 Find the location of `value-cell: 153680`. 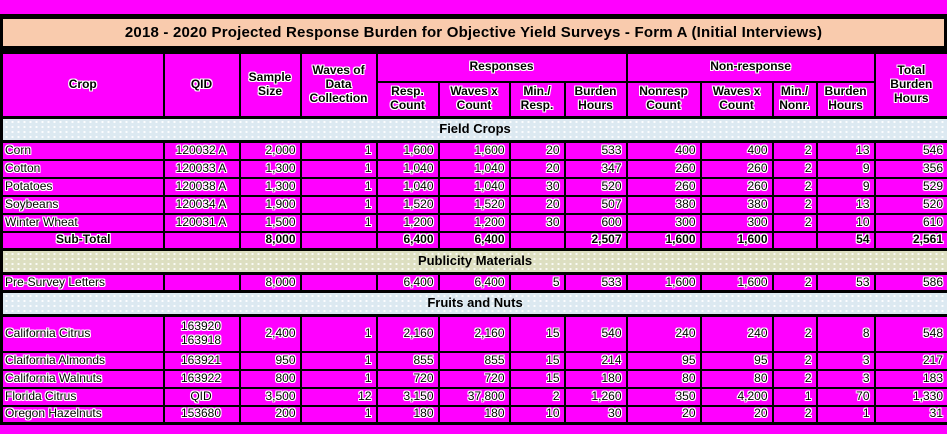

value-cell: 153680 is located at coordinates (201, 414).